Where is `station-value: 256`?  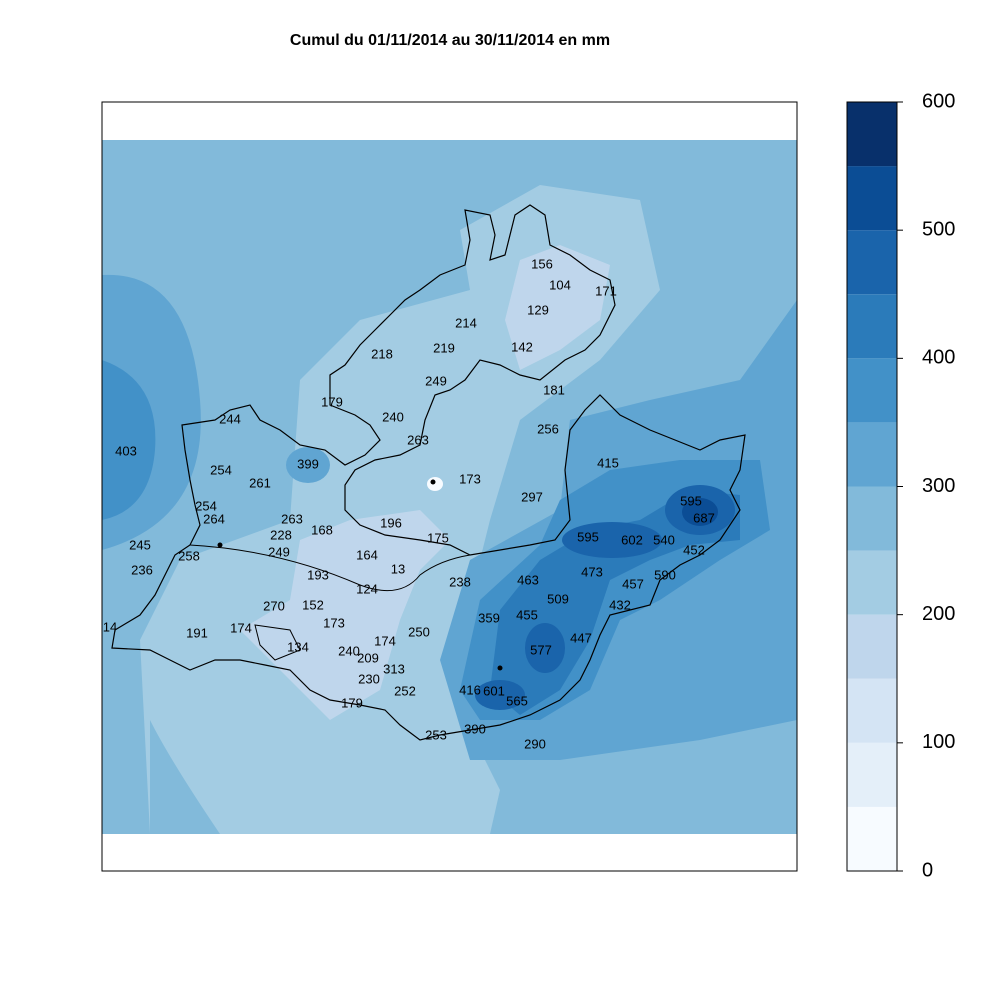 station-value: 256 is located at coordinates (548, 428).